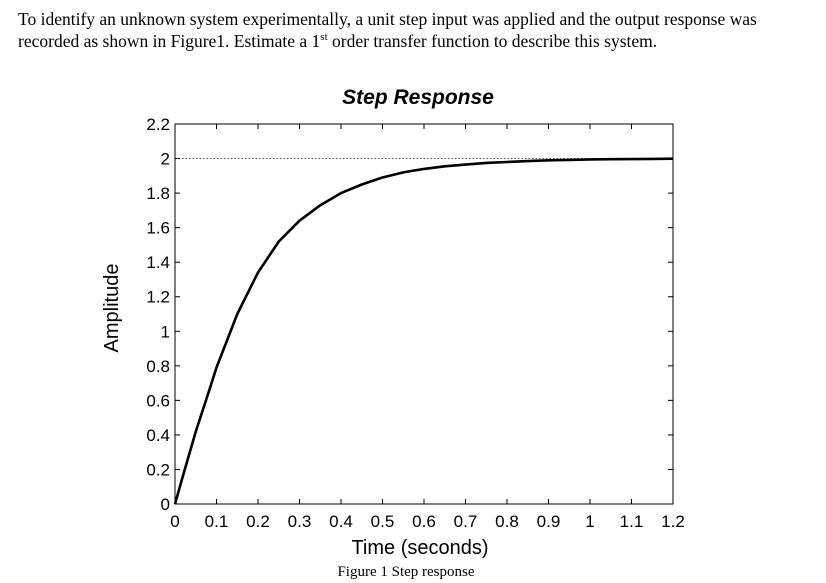 The height and width of the screenshot is (583, 826). I want to click on x-tick-label: 0.5, so click(383, 521).